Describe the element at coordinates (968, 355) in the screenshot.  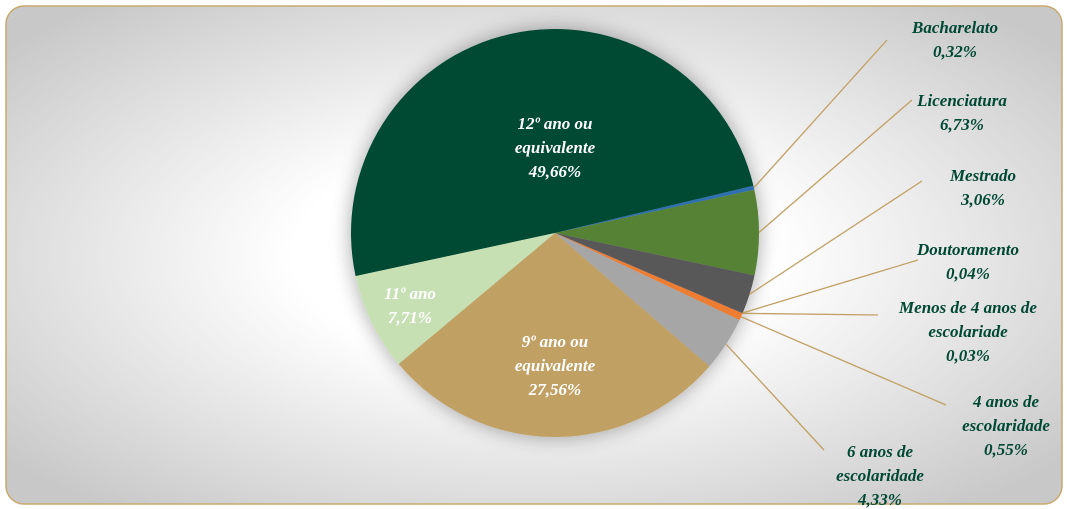
I see `slice-value: 0,03%` at that location.